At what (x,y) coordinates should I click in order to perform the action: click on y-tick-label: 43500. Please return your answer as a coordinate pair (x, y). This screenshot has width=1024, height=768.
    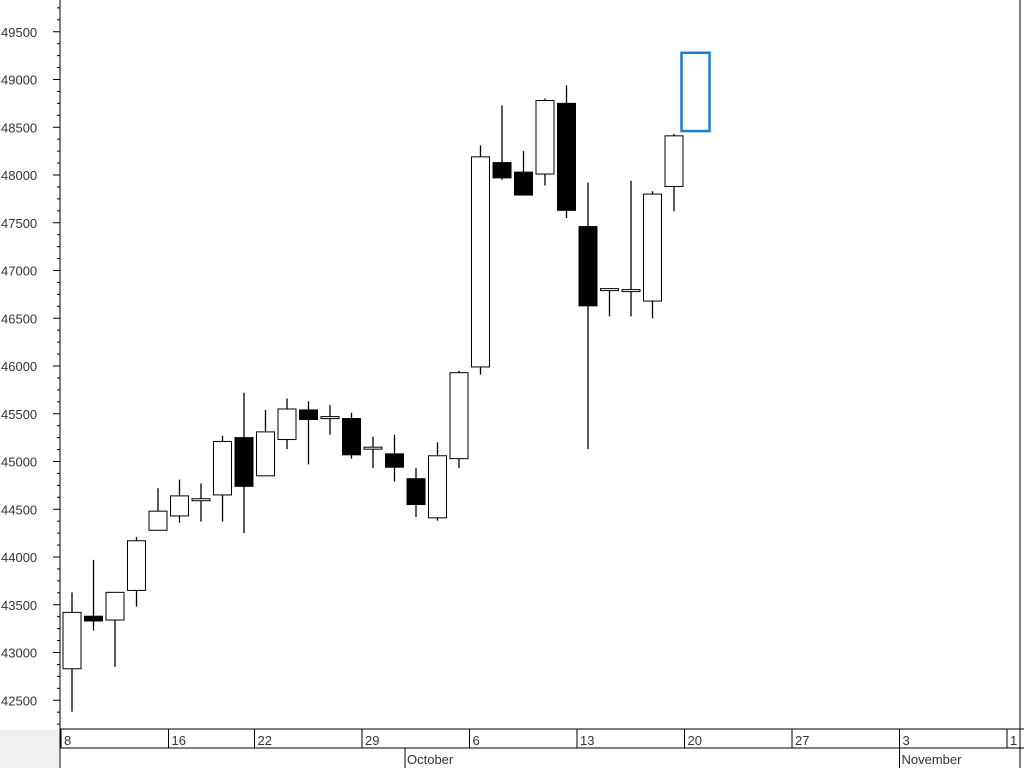
    Looking at the image, I should click on (19, 605).